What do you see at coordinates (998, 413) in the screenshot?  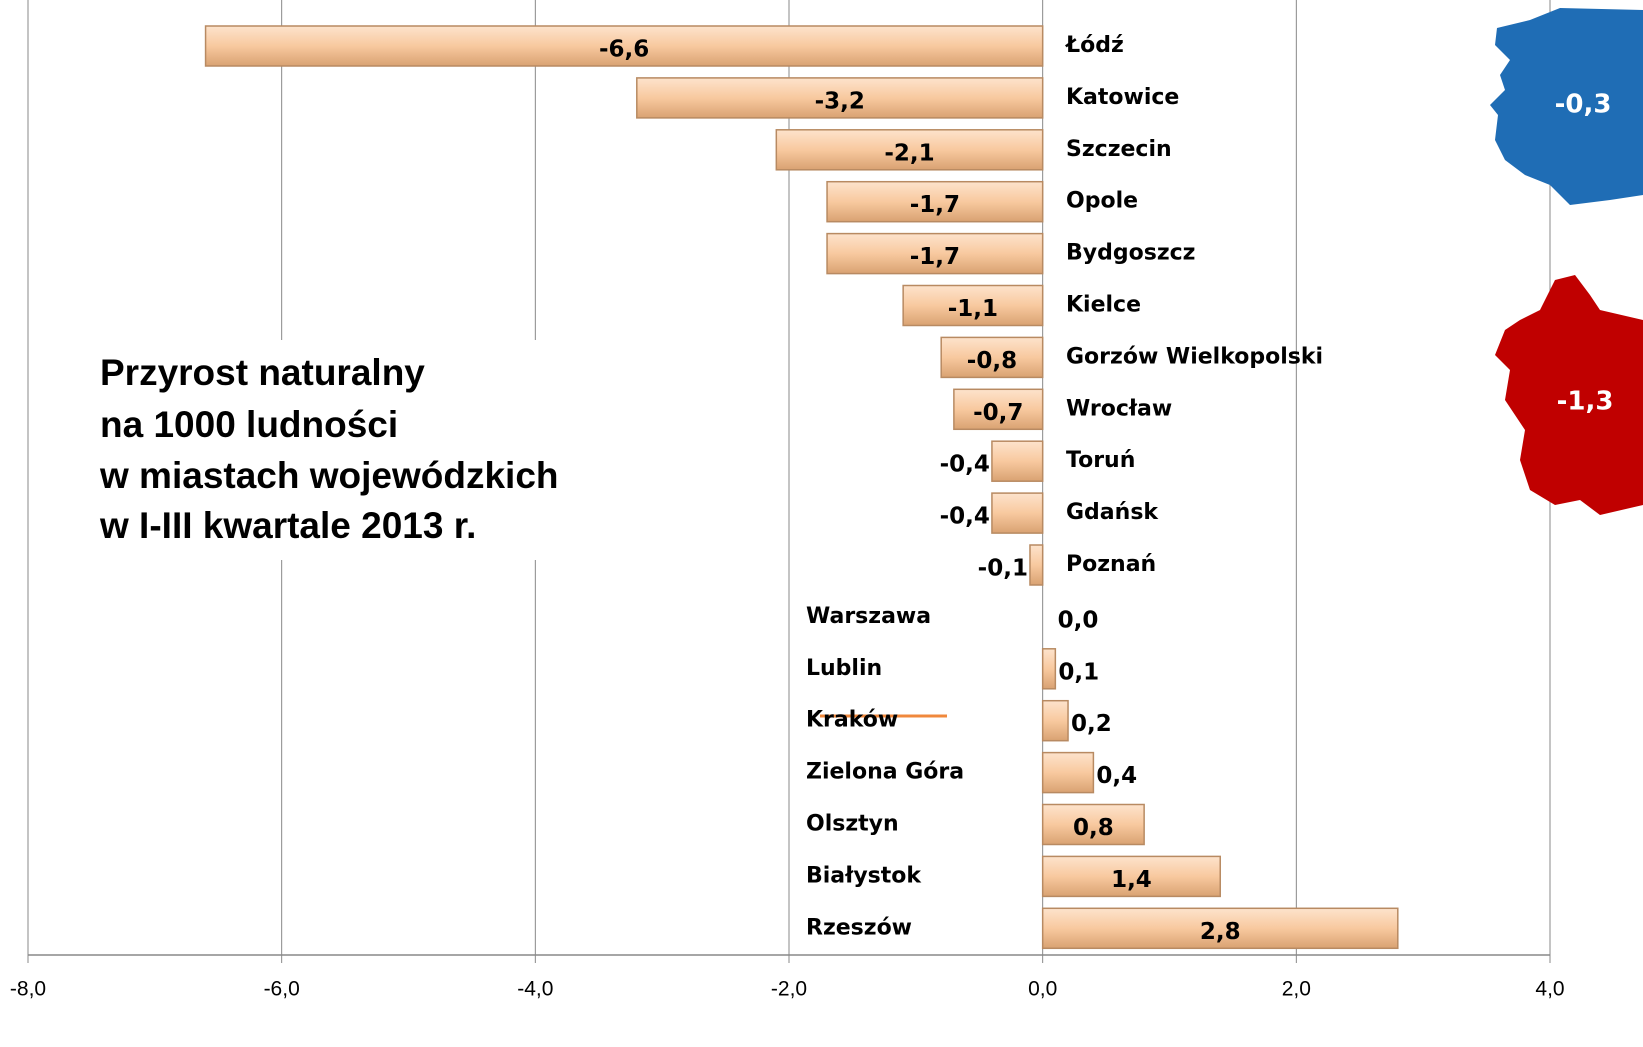 I see `value-label: -0,7` at bounding box center [998, 413].